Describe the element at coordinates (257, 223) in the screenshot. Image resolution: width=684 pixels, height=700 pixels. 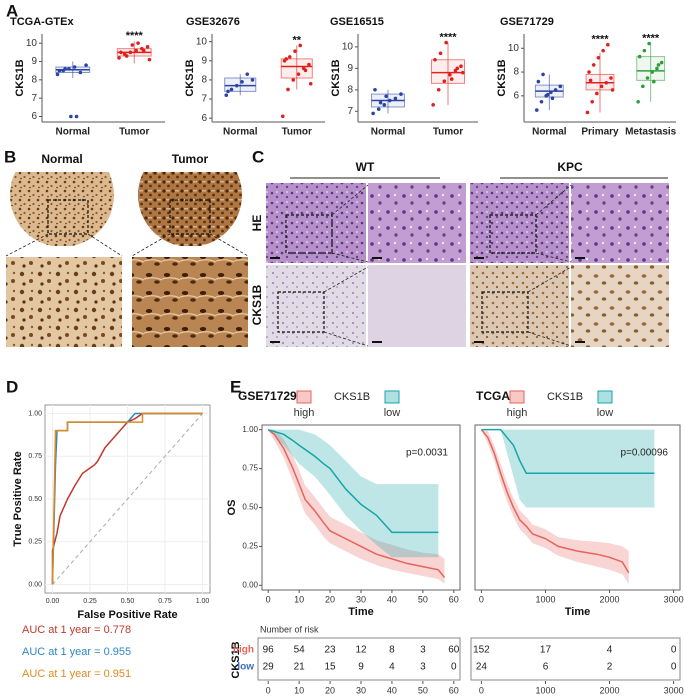
I see `row-title: HE` at that location.